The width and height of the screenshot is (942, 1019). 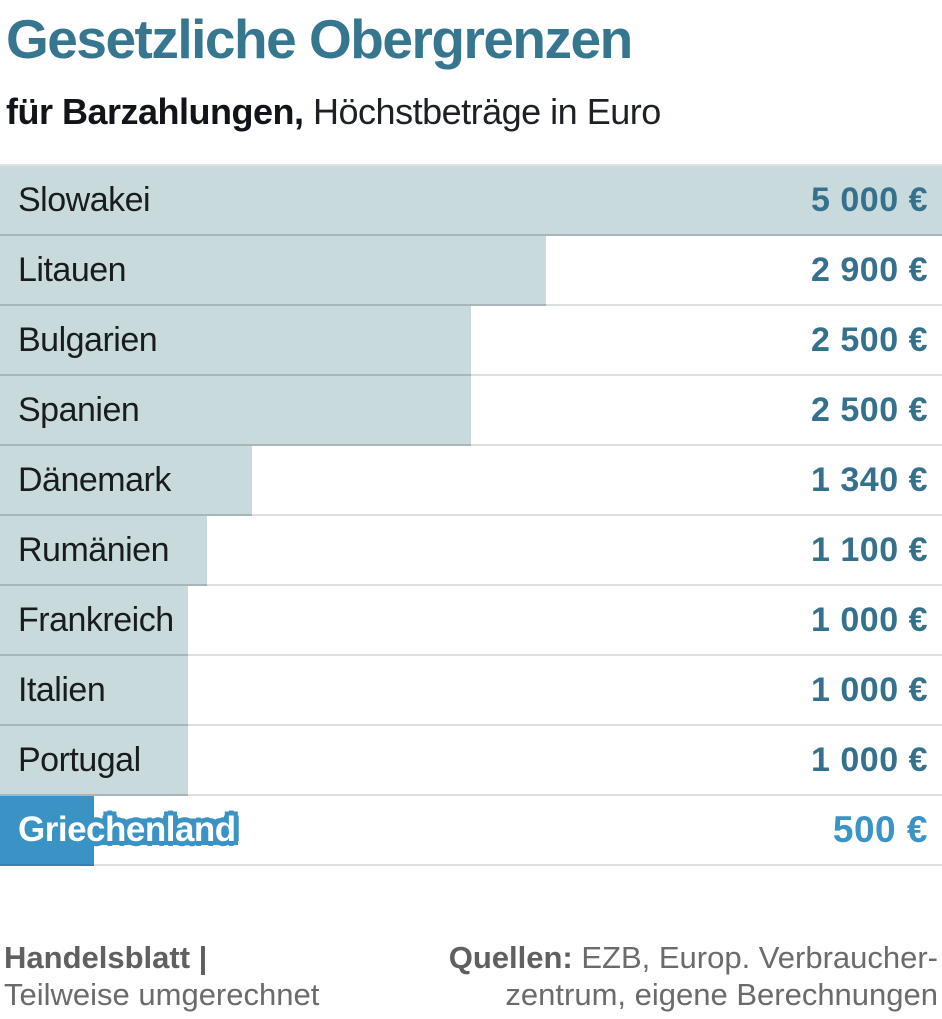 What do you see at coordinates (869, 269) in the screenshot?
I see `value-label: 2 900 €` at bounding box center [869, 269].